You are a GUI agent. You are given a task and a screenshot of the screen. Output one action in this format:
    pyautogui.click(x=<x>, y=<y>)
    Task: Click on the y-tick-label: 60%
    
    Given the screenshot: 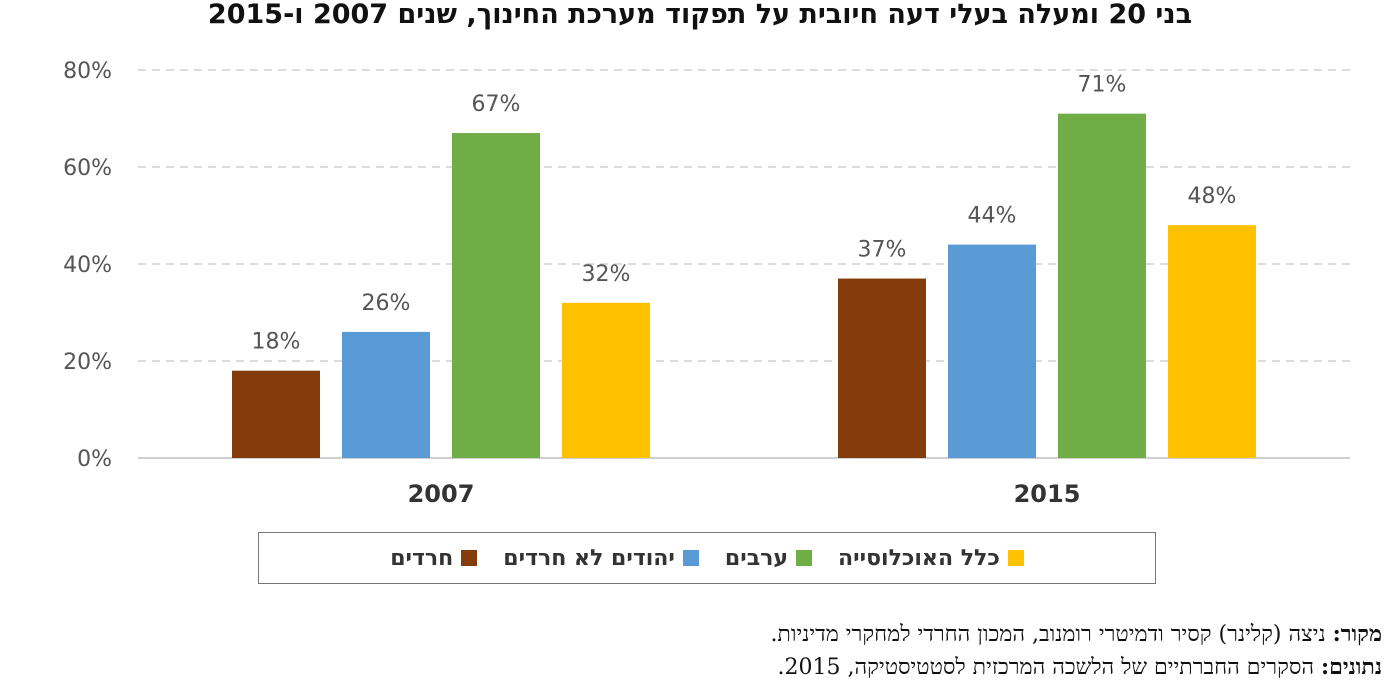 What is the action you would take?
    pyautogui.click(x=87, y=168)
    